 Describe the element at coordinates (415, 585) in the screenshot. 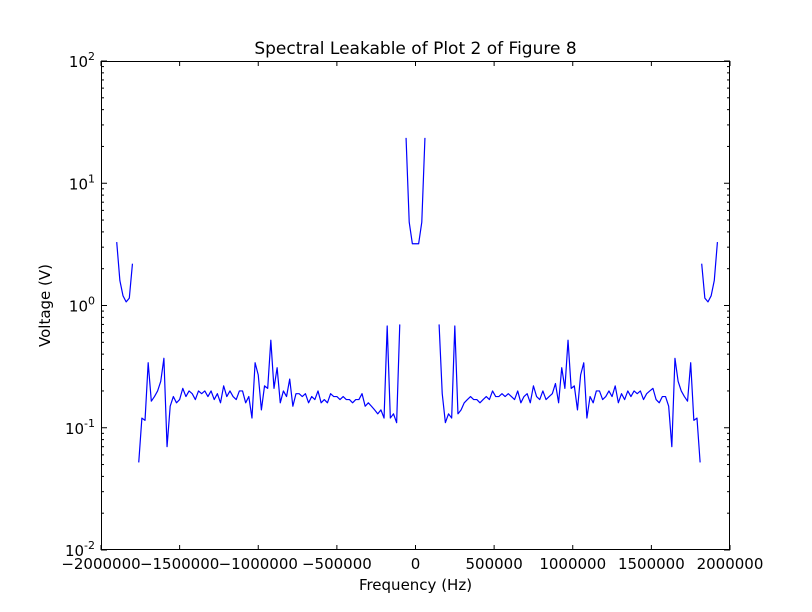

I see `x-axis-label: Frequency (Hz)` at that location.